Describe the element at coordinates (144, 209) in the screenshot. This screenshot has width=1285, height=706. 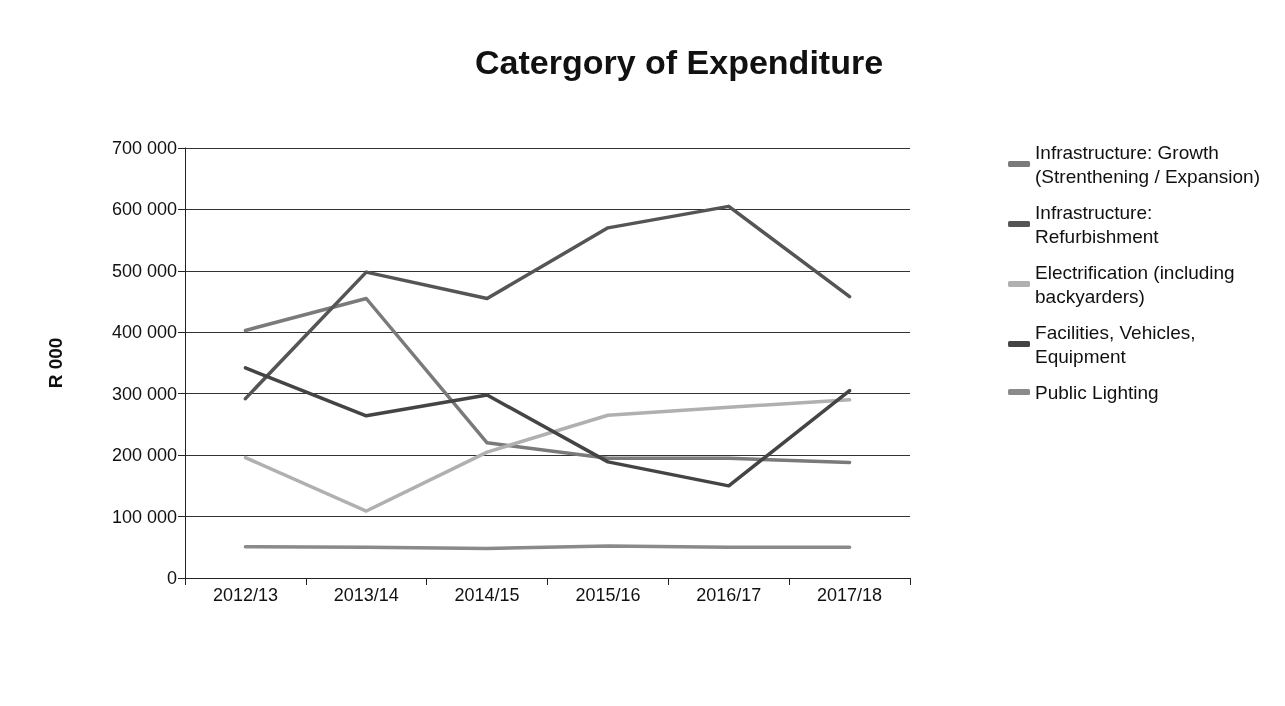
I see `y-tick-label: 600 000` at that location.